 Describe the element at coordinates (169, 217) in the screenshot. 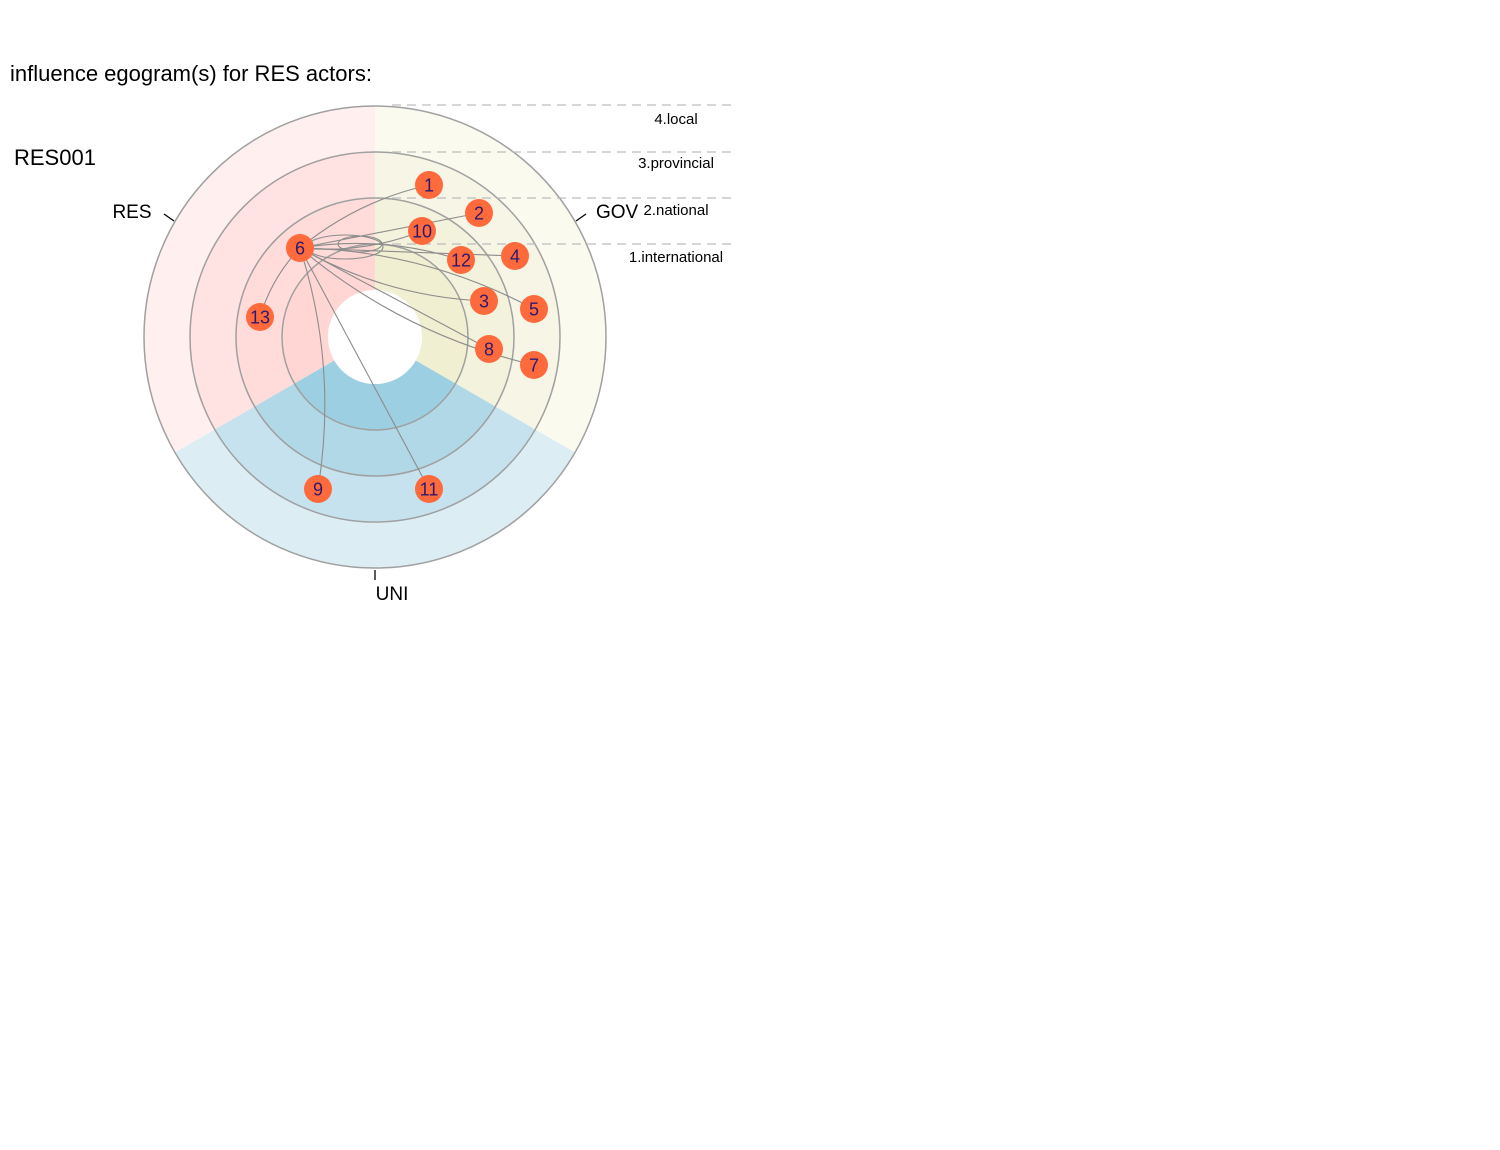

I see `sector-tick-res` at that location.